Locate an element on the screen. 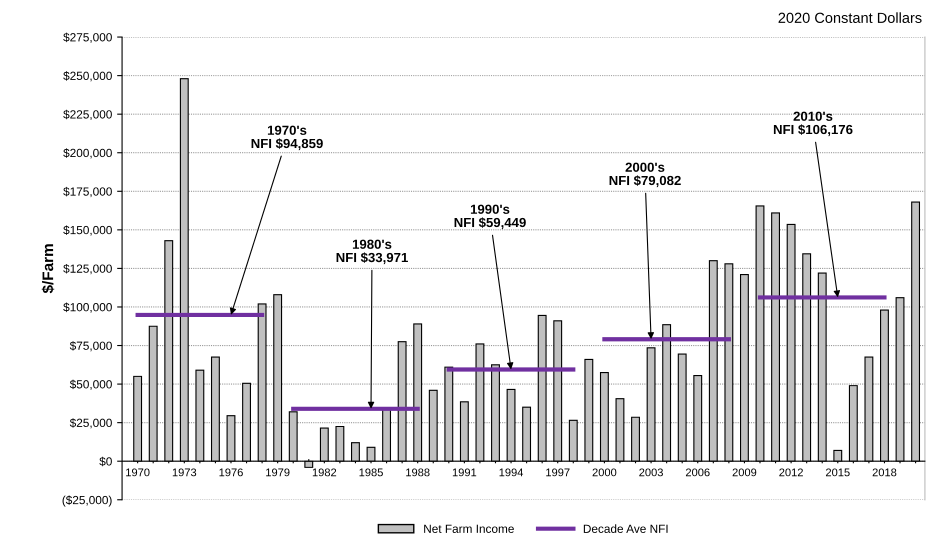 The width and height of the screenshot is (939, 545). x-tick-label: 2018 is located at coordinates (884, 472).